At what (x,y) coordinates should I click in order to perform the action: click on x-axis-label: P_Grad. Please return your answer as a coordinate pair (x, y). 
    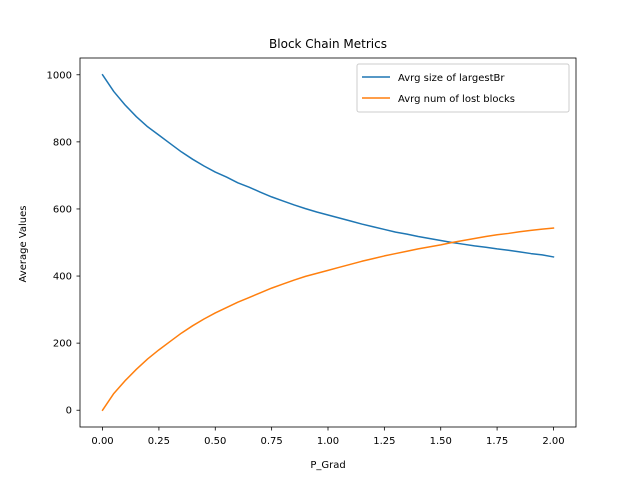
    Looking at the image, I should click on (327, 465).